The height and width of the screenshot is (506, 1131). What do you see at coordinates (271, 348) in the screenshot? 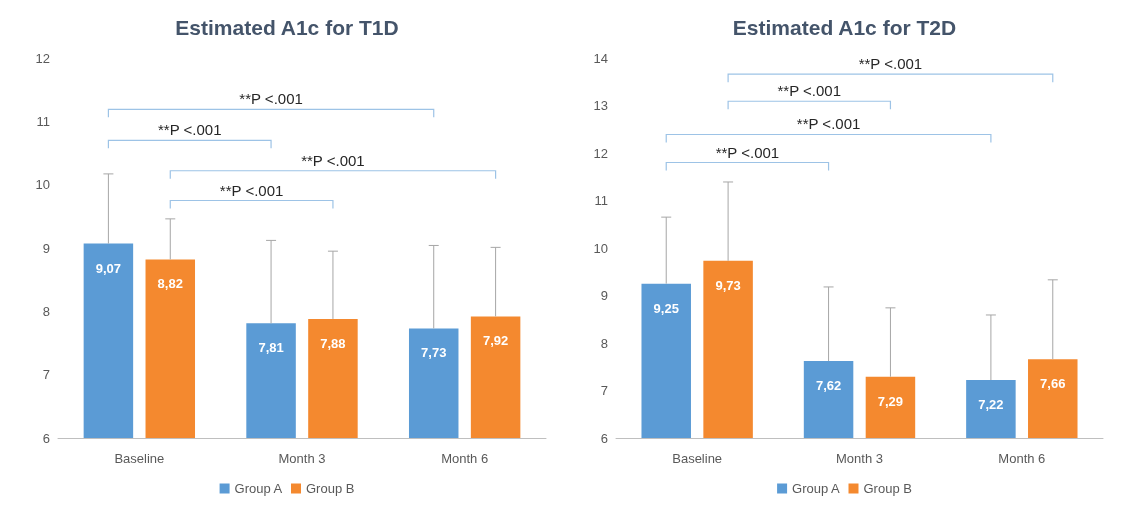
I see `data-label: 7,81` at bounding box center [271, 348].